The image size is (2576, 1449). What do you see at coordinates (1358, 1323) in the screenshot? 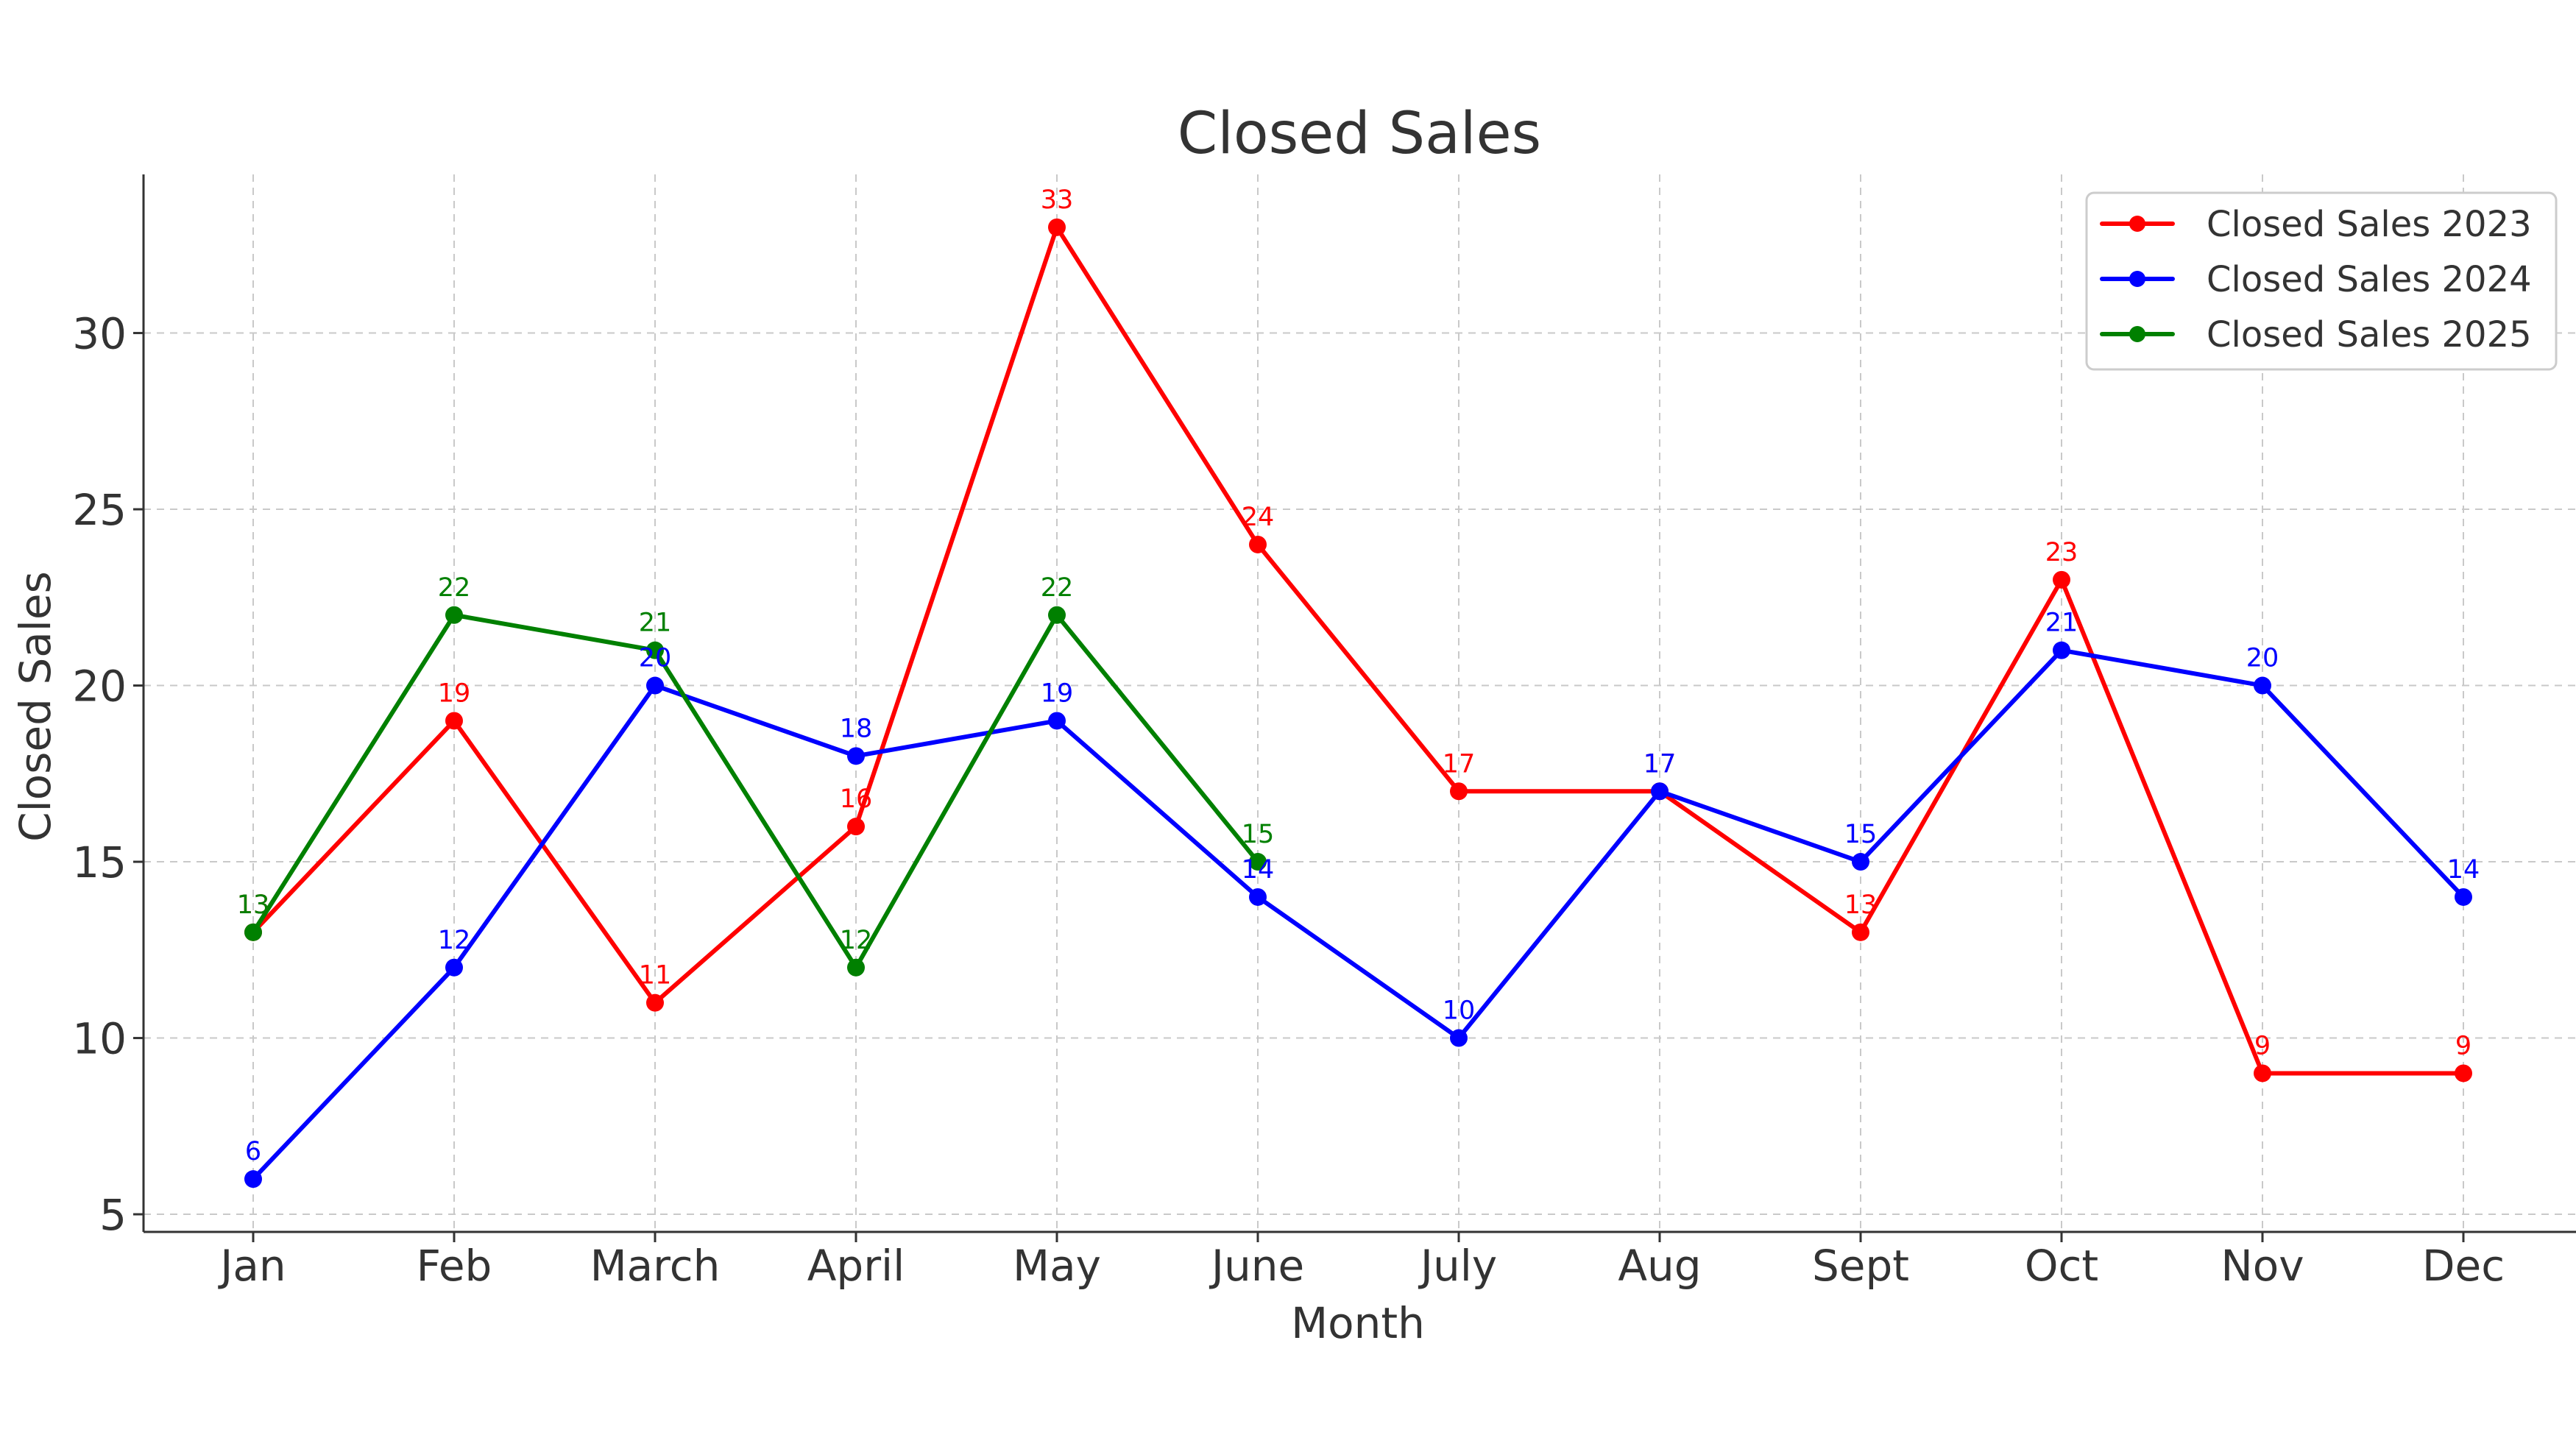
I see `x-axis-label: Month` at bounding box center [1358, 1323].